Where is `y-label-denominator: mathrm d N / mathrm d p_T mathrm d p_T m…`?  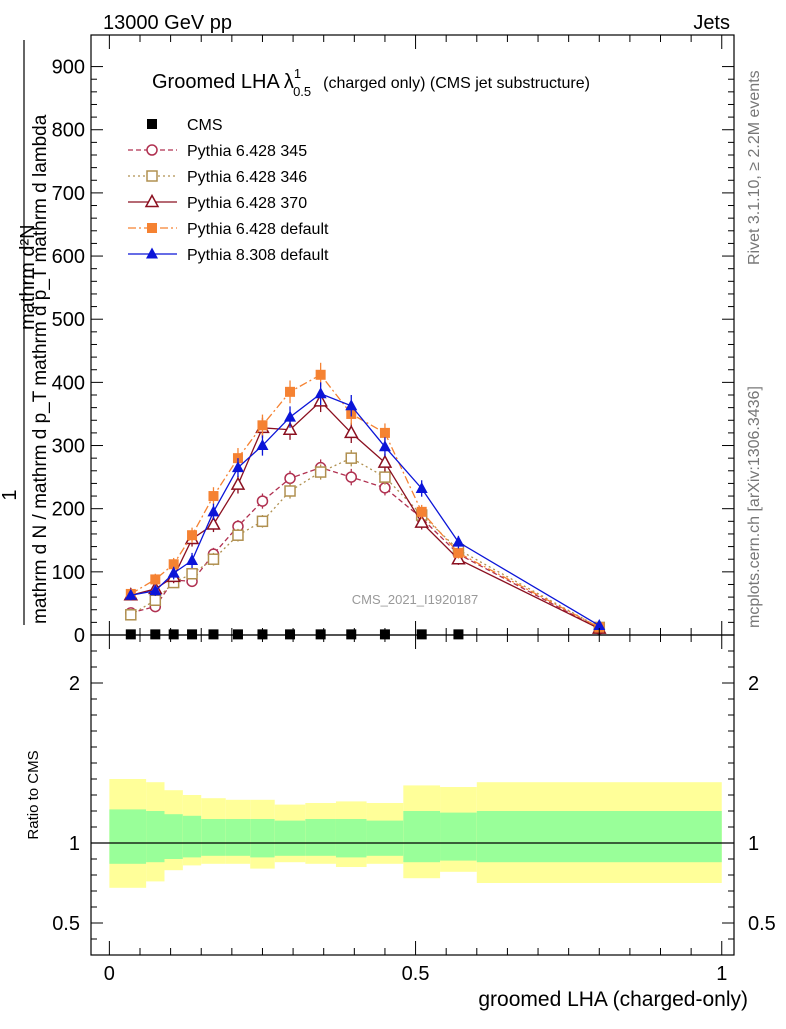
y-label-denominator: mathrm d N / mathrm d p_T mathrm d p_T m… is located at coordinates (40, 369).